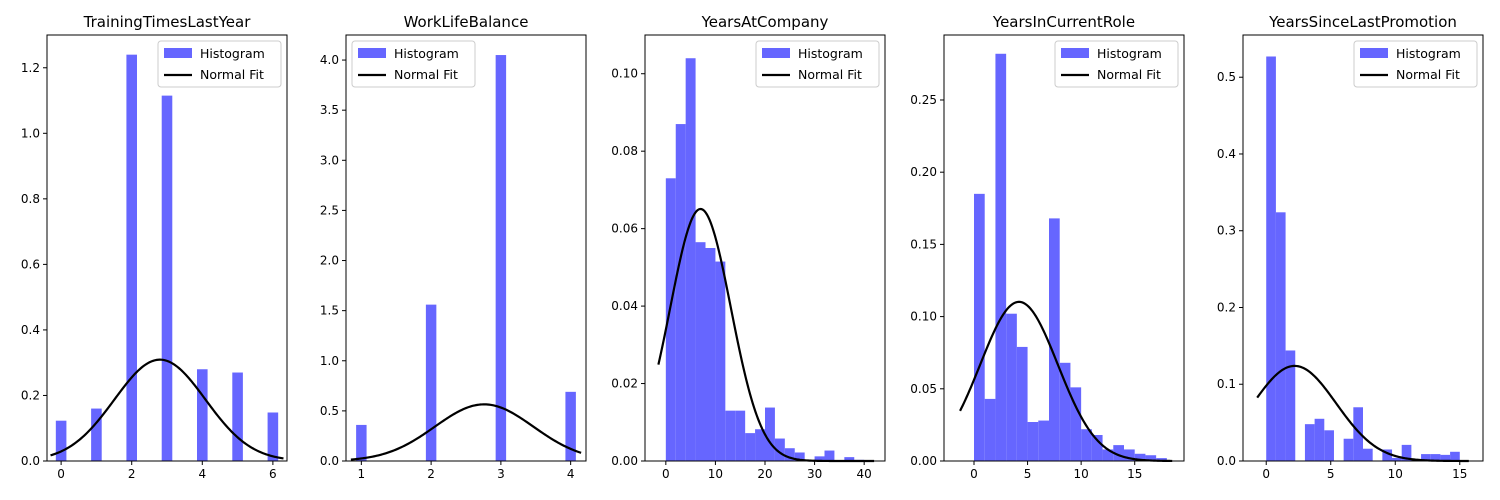  What do you see at coordinates (273, 474) in the screenshot?
I see `x-tick-label: 6` at bounding box center [273, 474].